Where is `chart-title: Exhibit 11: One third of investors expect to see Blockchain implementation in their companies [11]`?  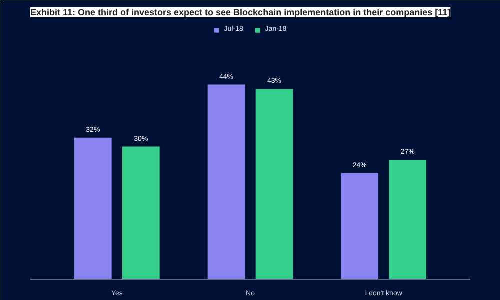 chart-title: Exhibit 11: One third of investors expect to see Blockchain implementation in their companies [11] is located at coordinates (240, 13).